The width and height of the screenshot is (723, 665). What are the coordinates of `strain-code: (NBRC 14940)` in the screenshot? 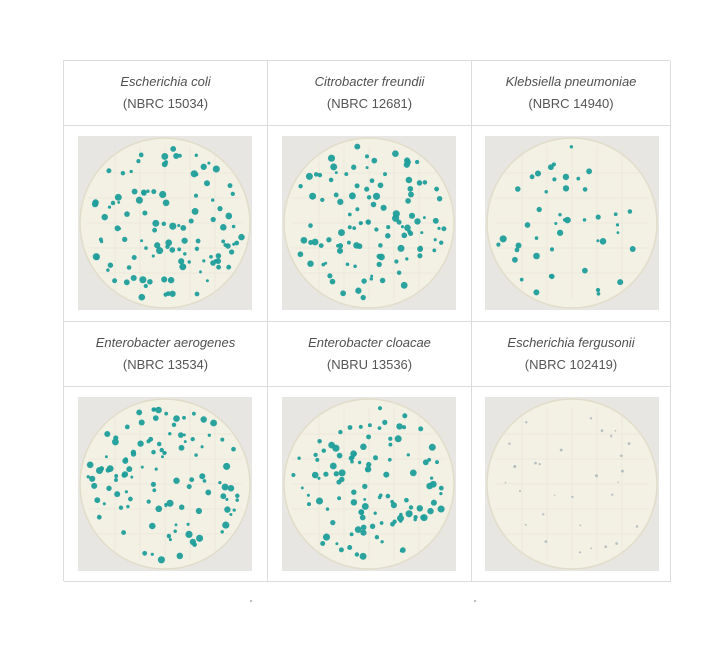 It's located at (571, 103).